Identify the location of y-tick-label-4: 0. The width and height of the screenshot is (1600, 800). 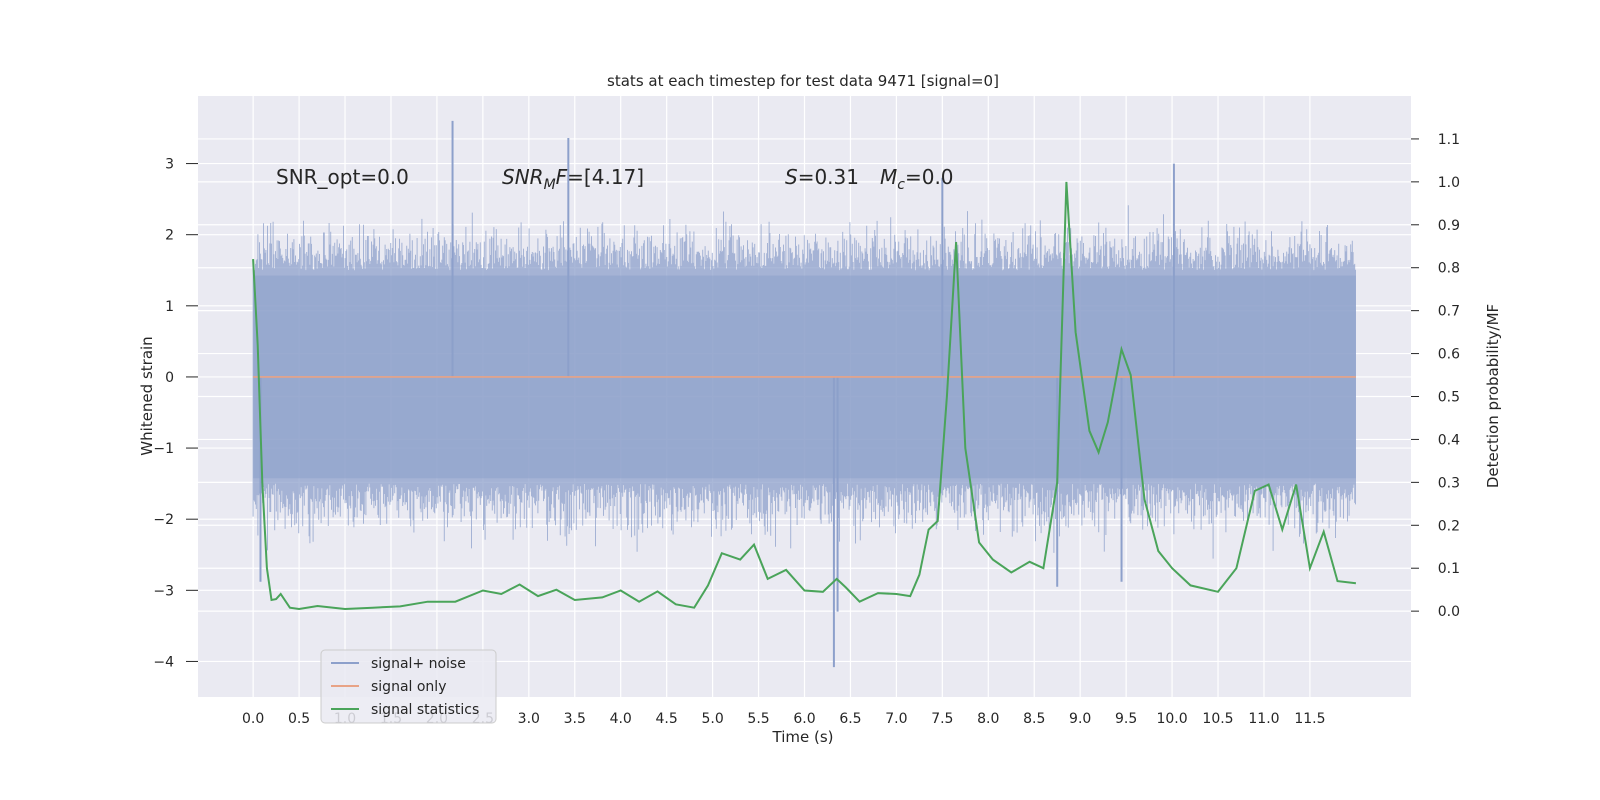
(169, 378).